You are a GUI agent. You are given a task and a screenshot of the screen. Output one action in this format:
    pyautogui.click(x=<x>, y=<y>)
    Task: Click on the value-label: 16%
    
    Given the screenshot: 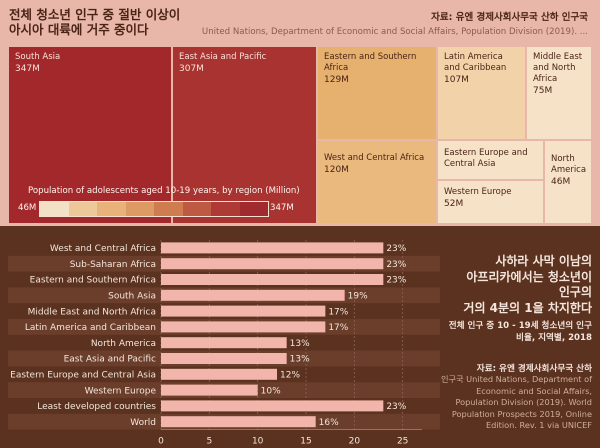 What is the action you would take?
    pyautogui.click(x=329, y=423)
    